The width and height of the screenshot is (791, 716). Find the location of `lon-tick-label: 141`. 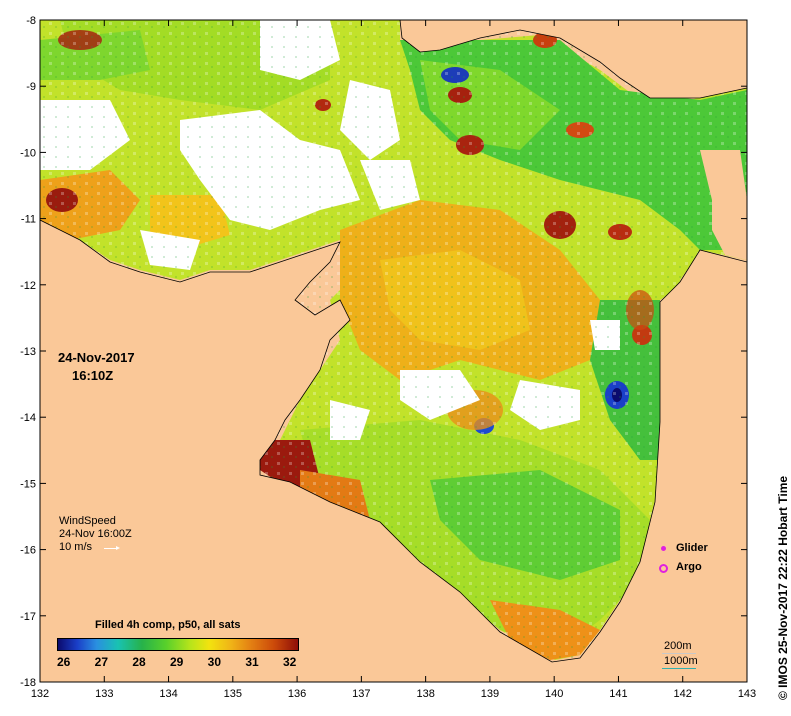

lon-tick-label: 141 is located at coordinates (618, 694).